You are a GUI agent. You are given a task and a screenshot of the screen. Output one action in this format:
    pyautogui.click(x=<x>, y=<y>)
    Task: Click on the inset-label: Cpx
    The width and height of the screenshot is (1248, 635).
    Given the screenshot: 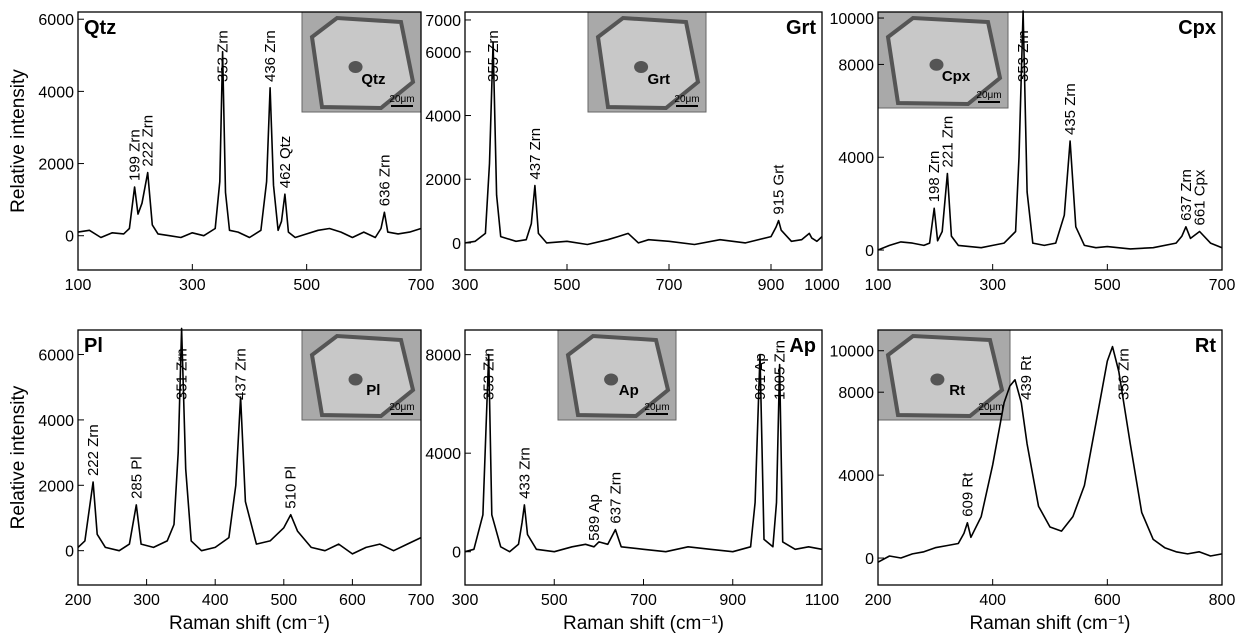 What is the action you would take?
    pyautogui.click(x=956, y=76)
    